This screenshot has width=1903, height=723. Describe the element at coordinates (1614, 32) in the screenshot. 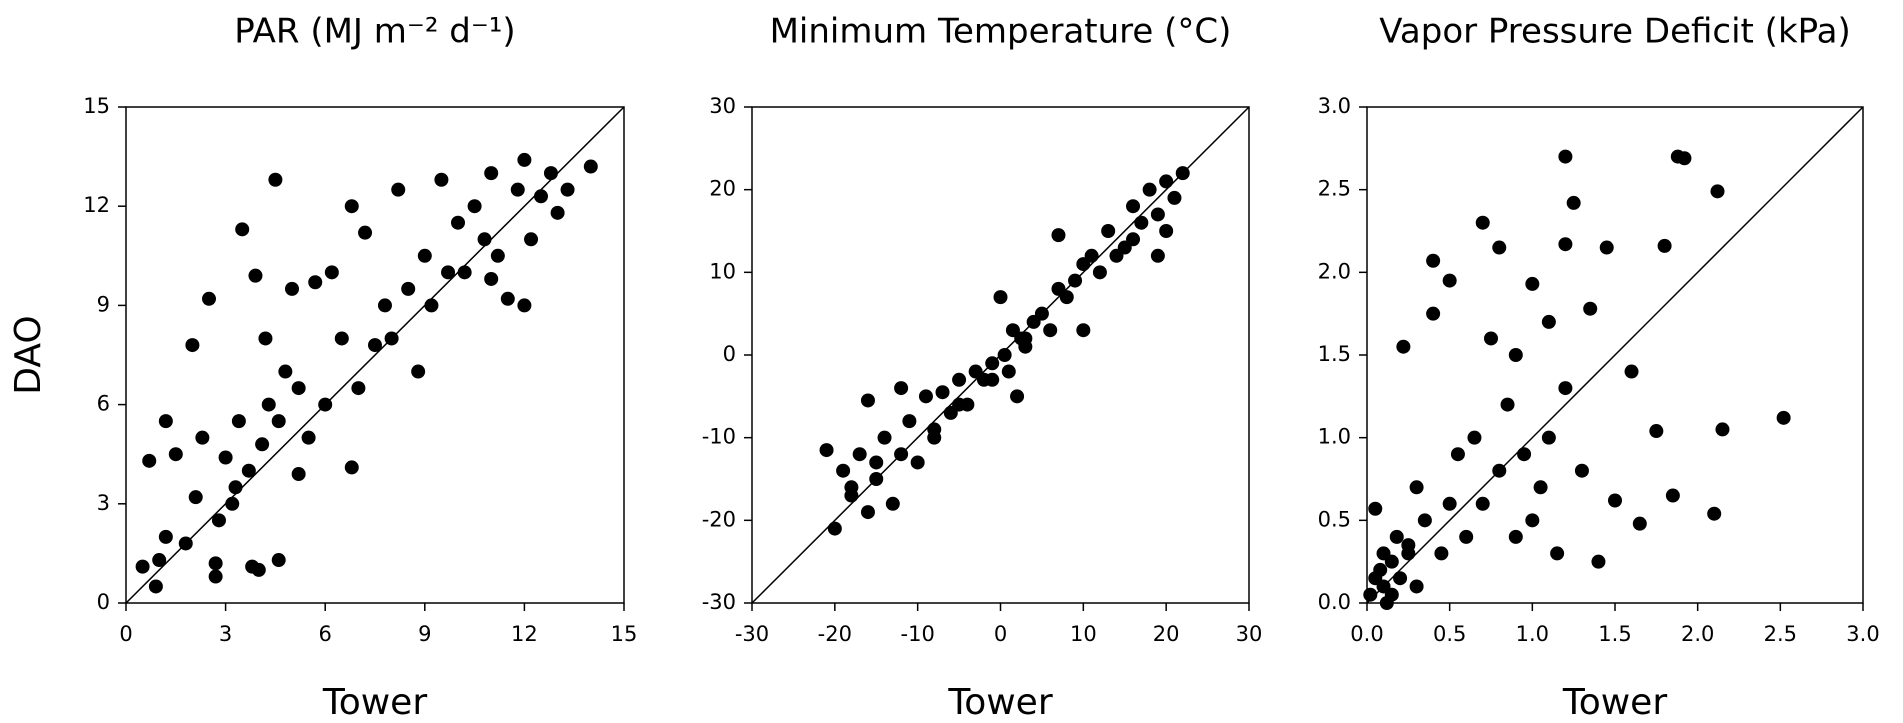

I see `chart-title: Vapor Pressure Deficit (kPa)` at that location.